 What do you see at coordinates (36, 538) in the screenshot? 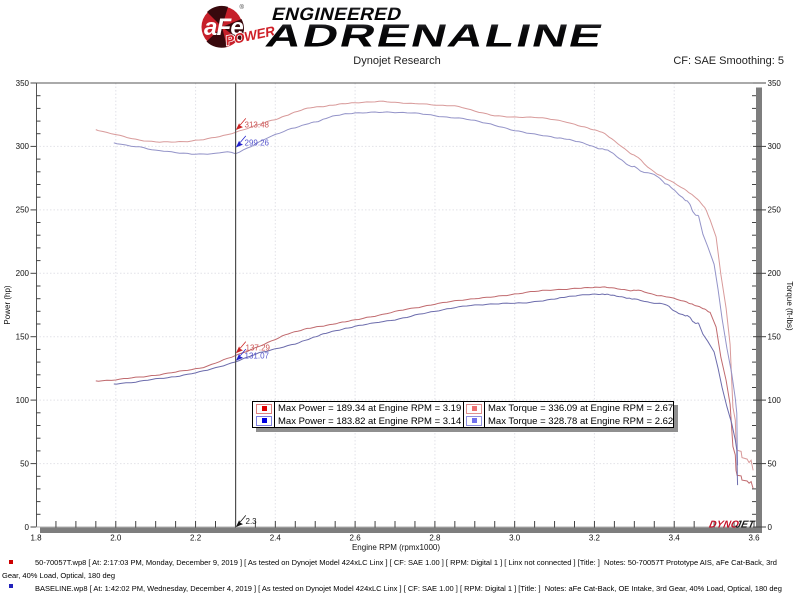
I see `svg-text: 1.8` at bounding box center [36, 538].